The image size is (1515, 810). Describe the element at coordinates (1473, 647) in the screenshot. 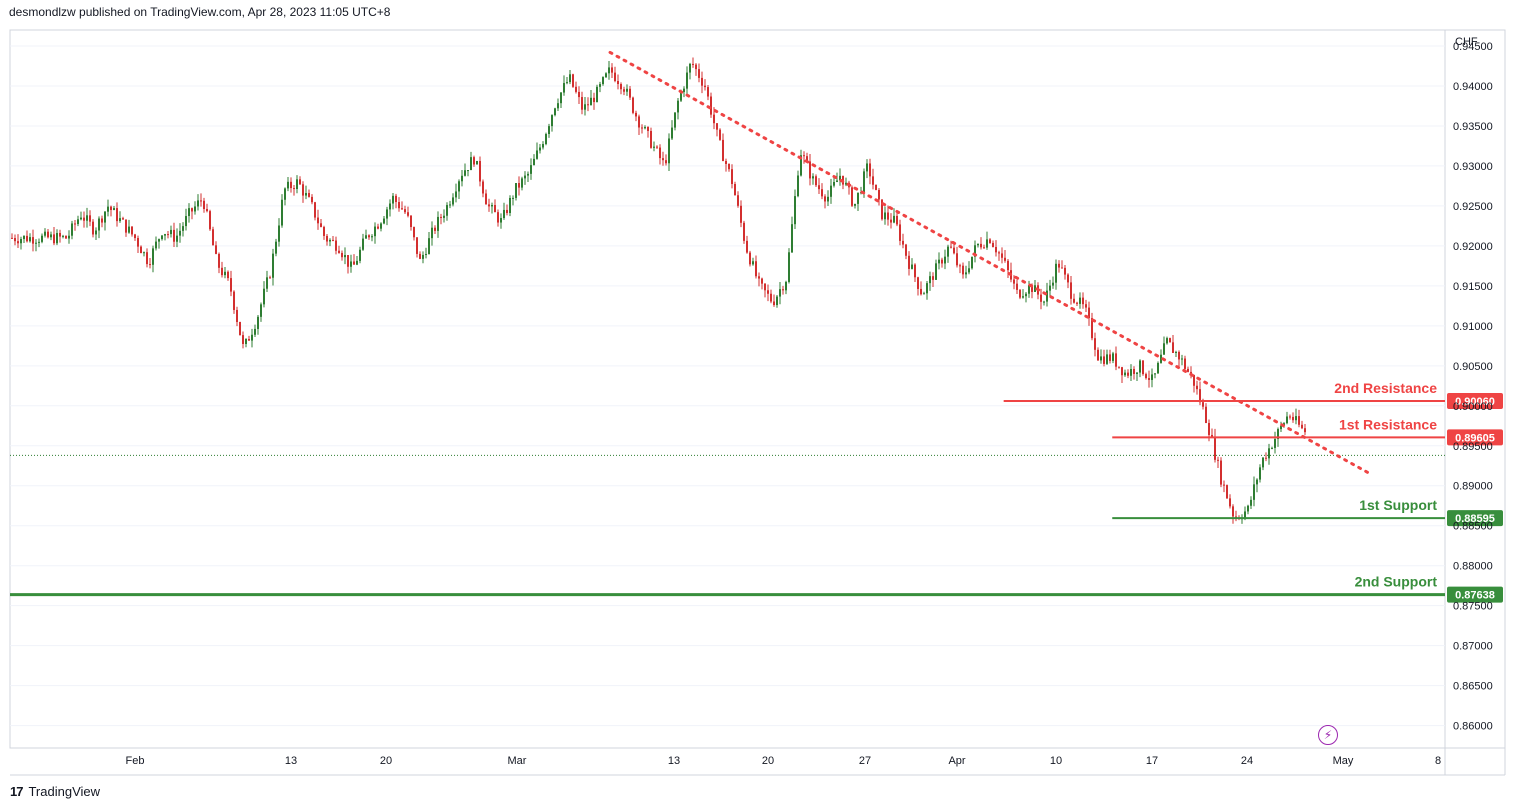

I see `y-tick-label: 0.87000` at that location.